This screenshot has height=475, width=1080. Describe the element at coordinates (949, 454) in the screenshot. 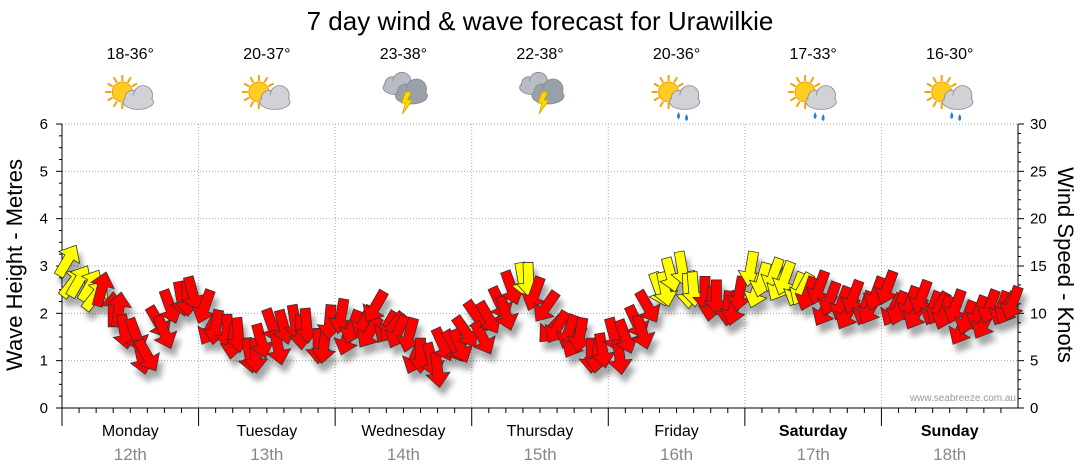

I see `date-label: 18th` at that location.